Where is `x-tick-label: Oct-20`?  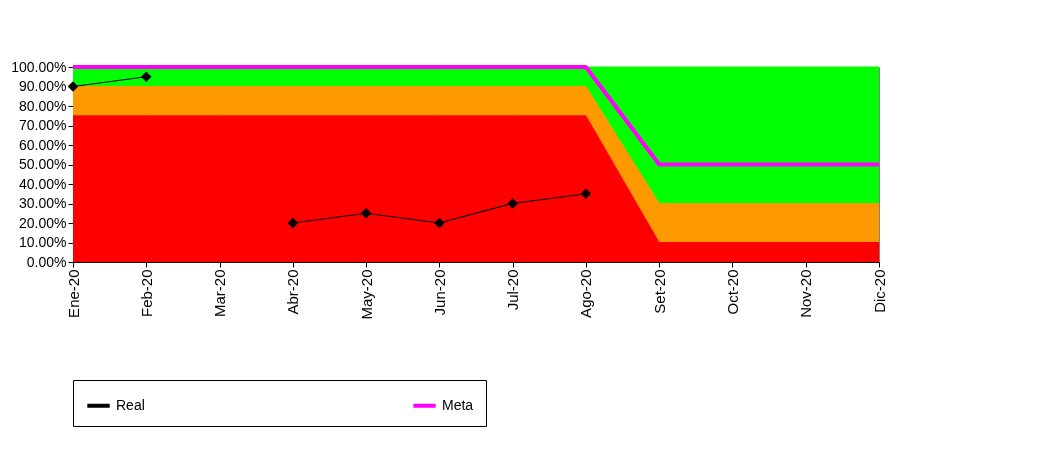 x-tick-label: Oct-20 is located at coordinates (732, 292).